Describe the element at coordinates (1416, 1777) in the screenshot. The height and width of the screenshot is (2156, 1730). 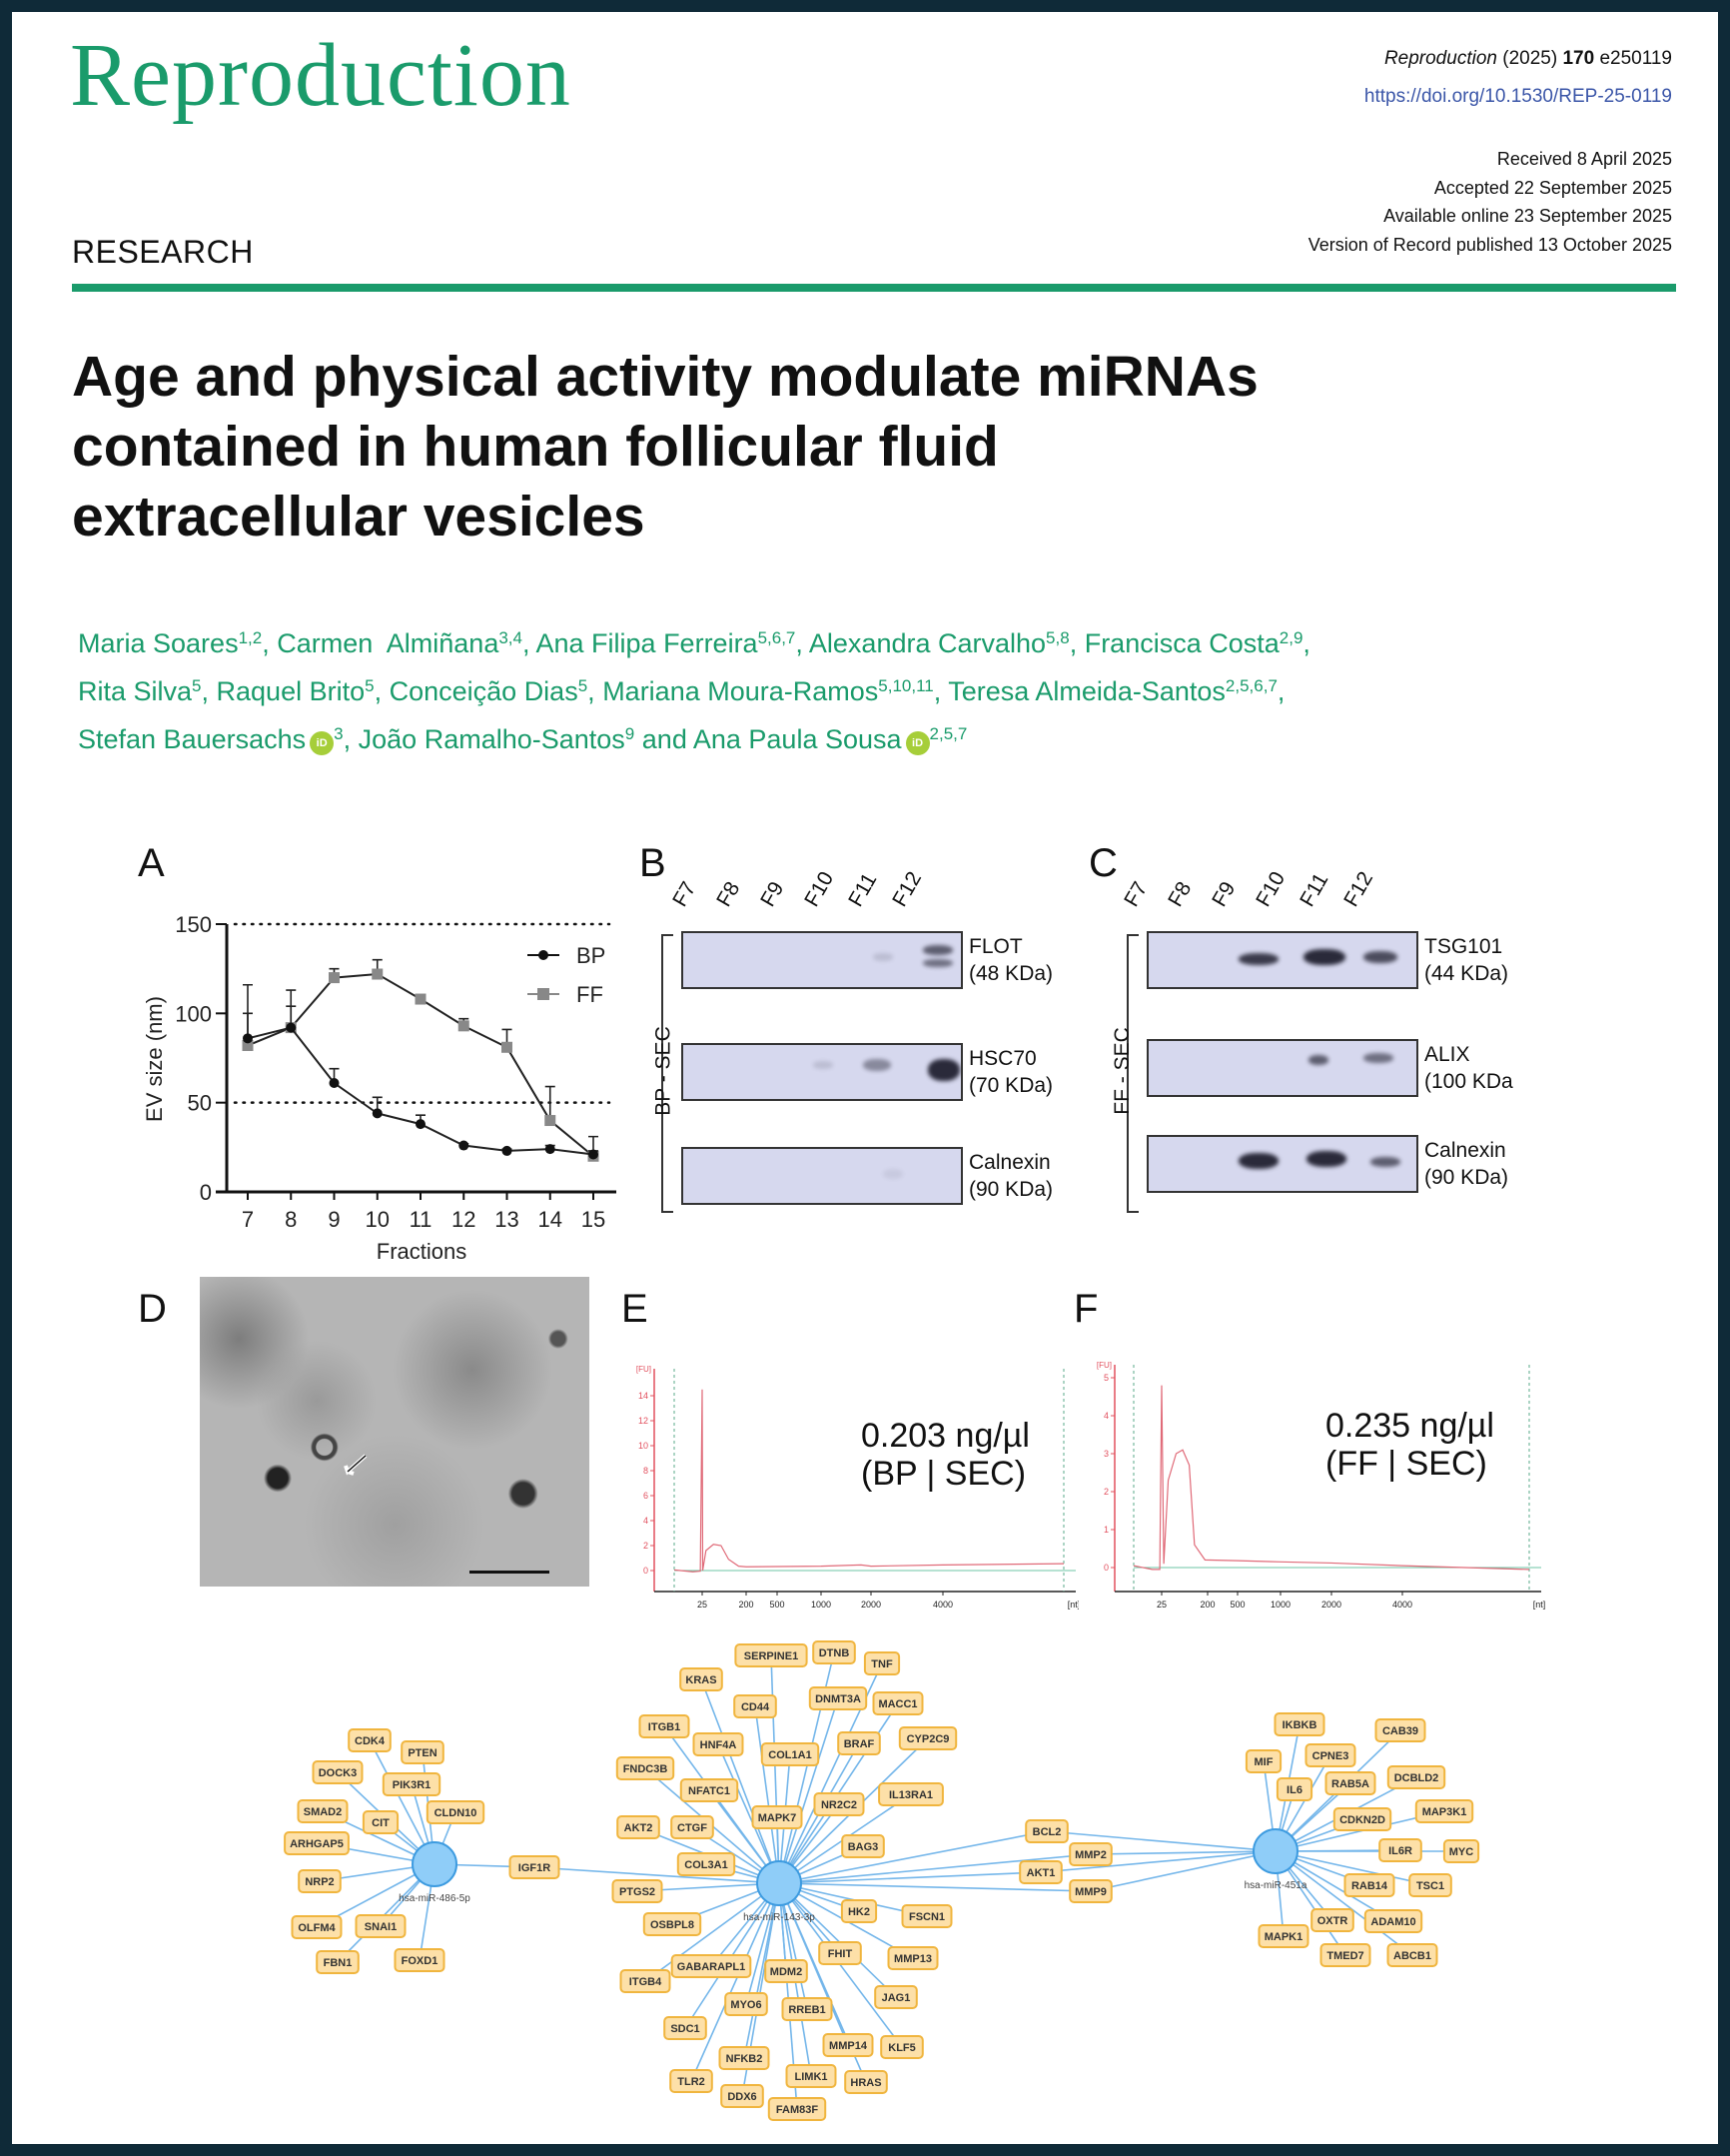
I see `gene-node: DCBLD2` at that location.